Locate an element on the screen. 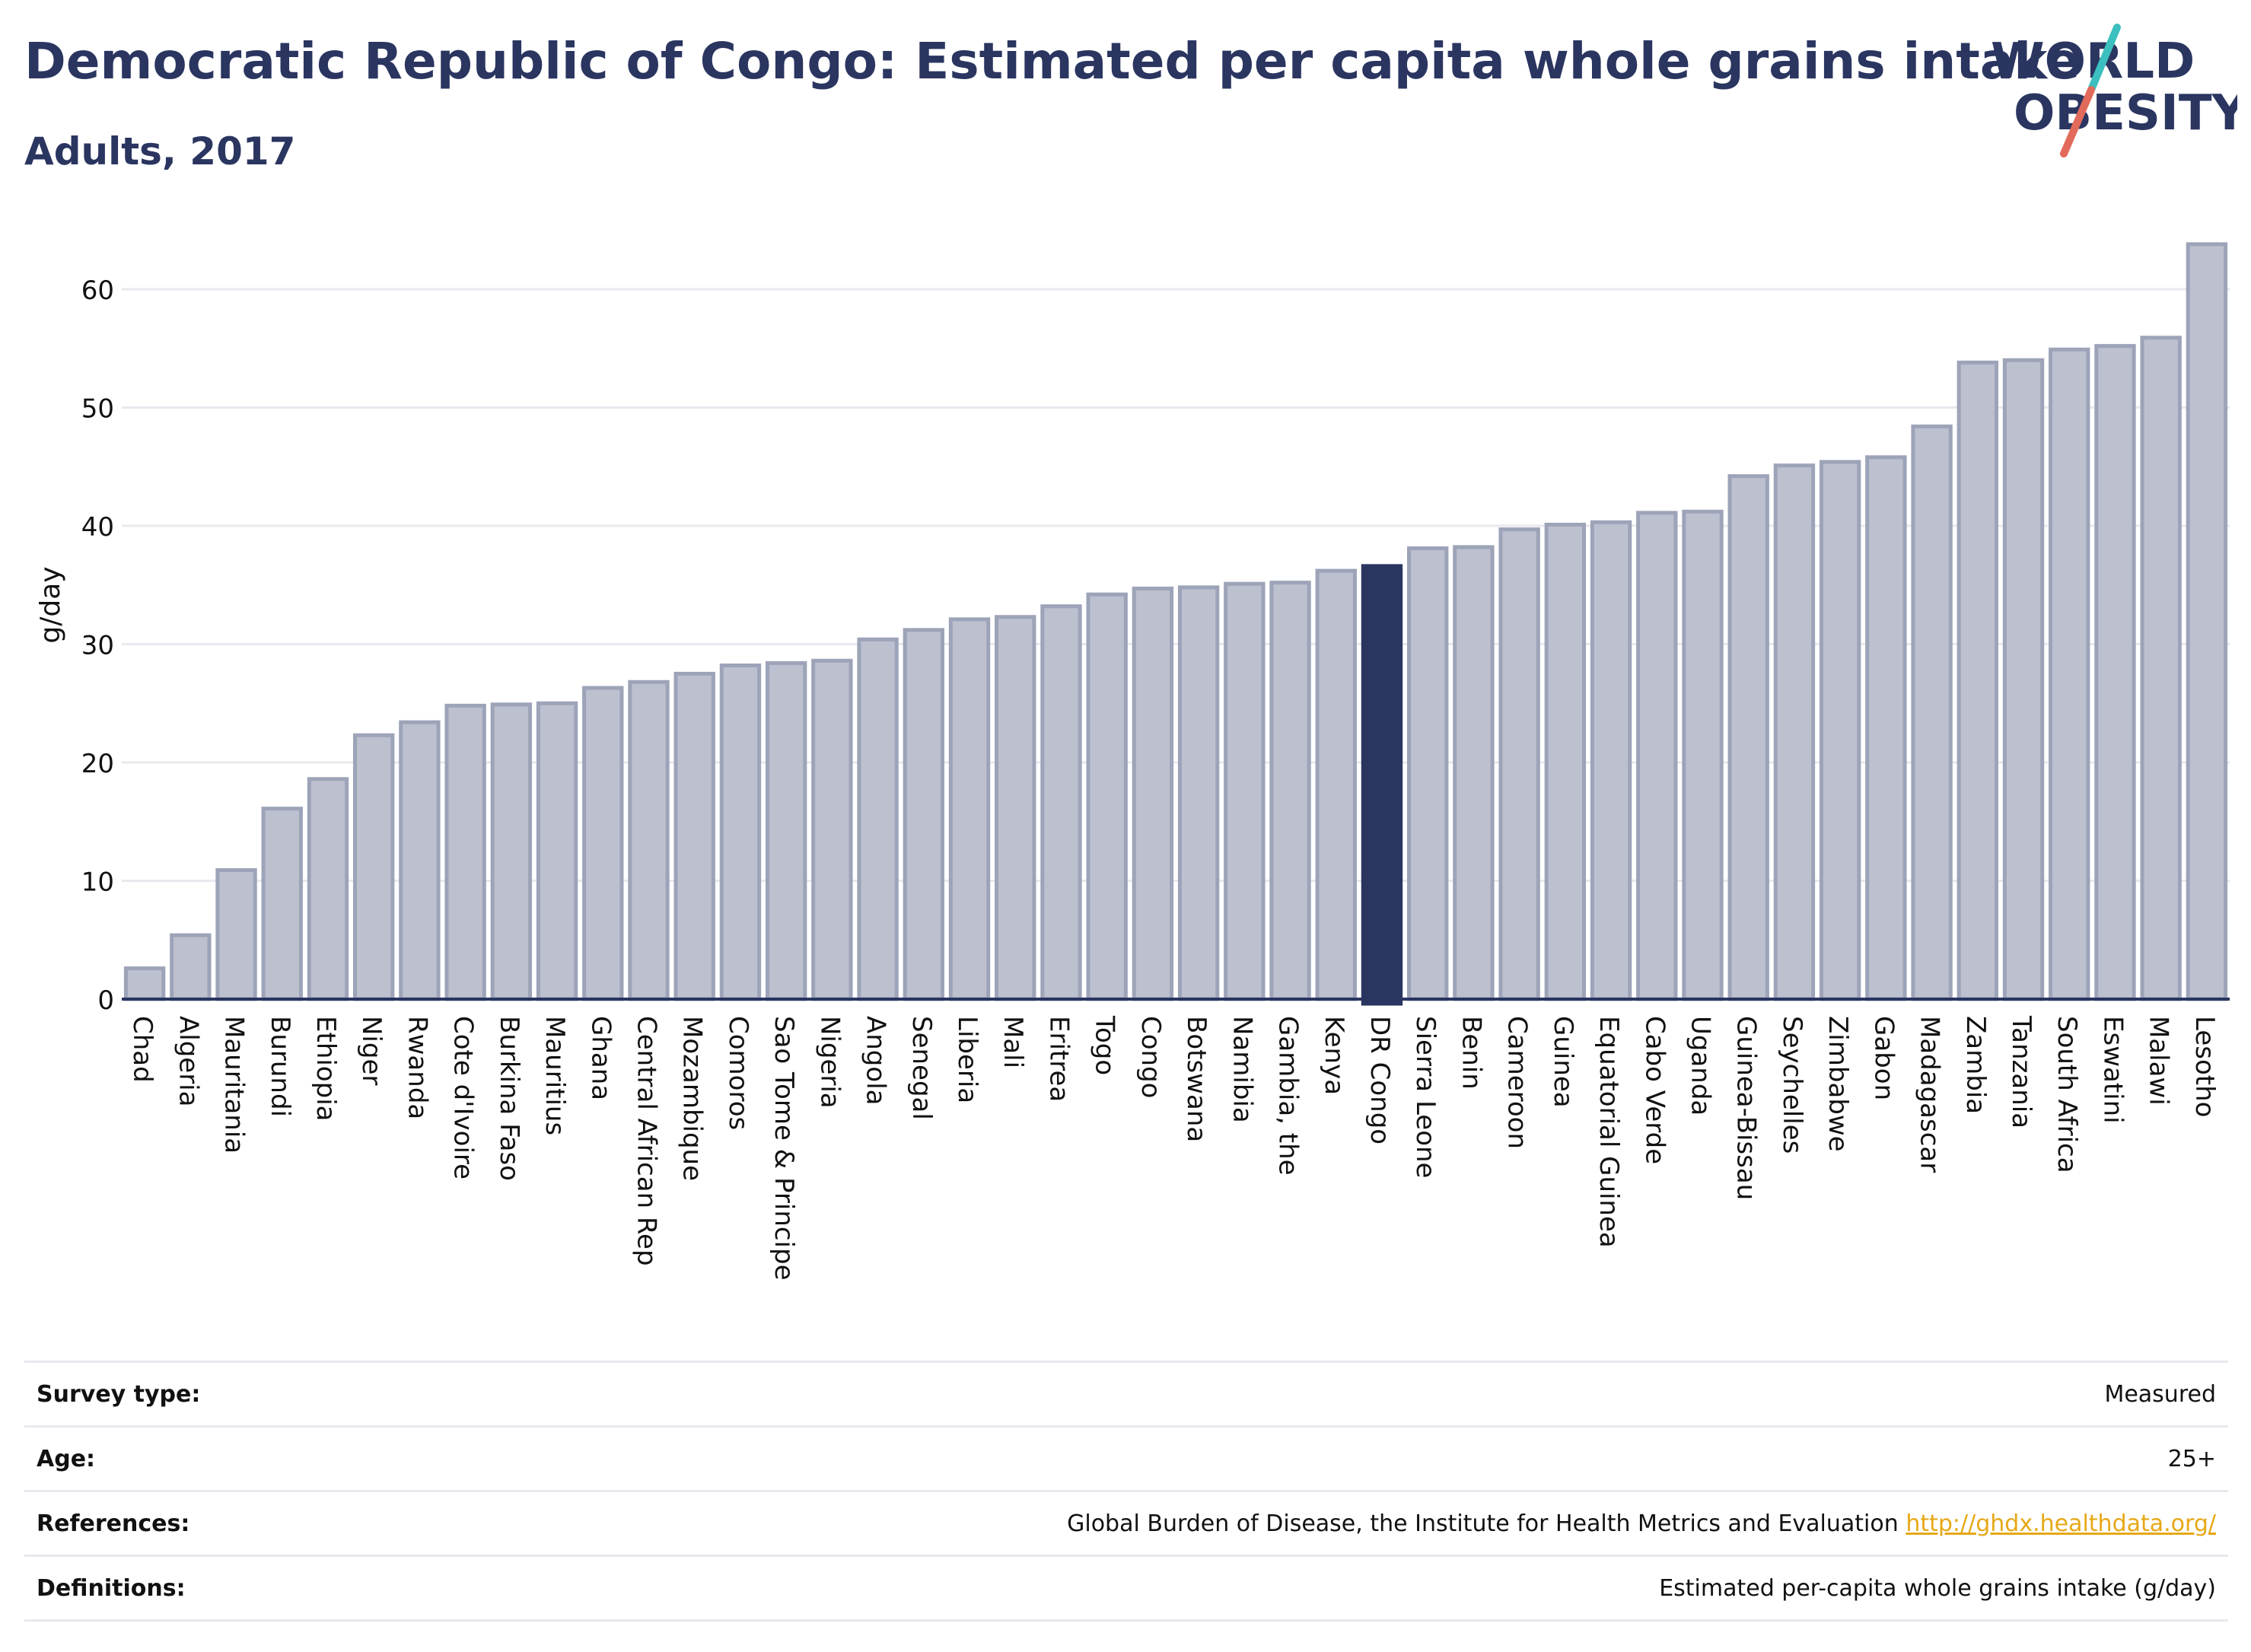  x-tick-label: Eswatini is located at coordinates (2112, 1070).